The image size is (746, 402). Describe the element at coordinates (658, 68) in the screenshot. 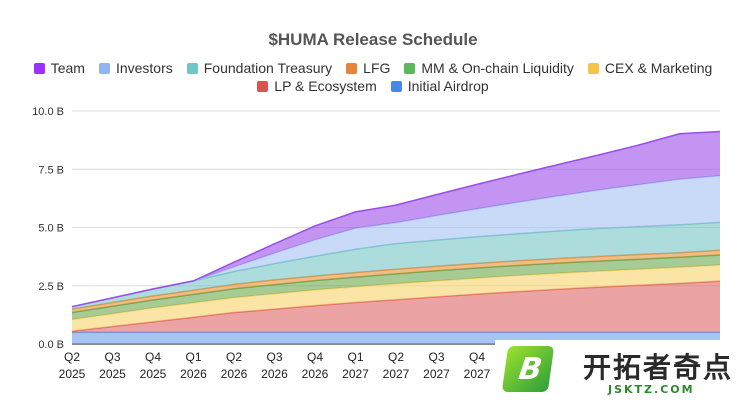

I see `legend-label: CEX & Marketing` at that location.